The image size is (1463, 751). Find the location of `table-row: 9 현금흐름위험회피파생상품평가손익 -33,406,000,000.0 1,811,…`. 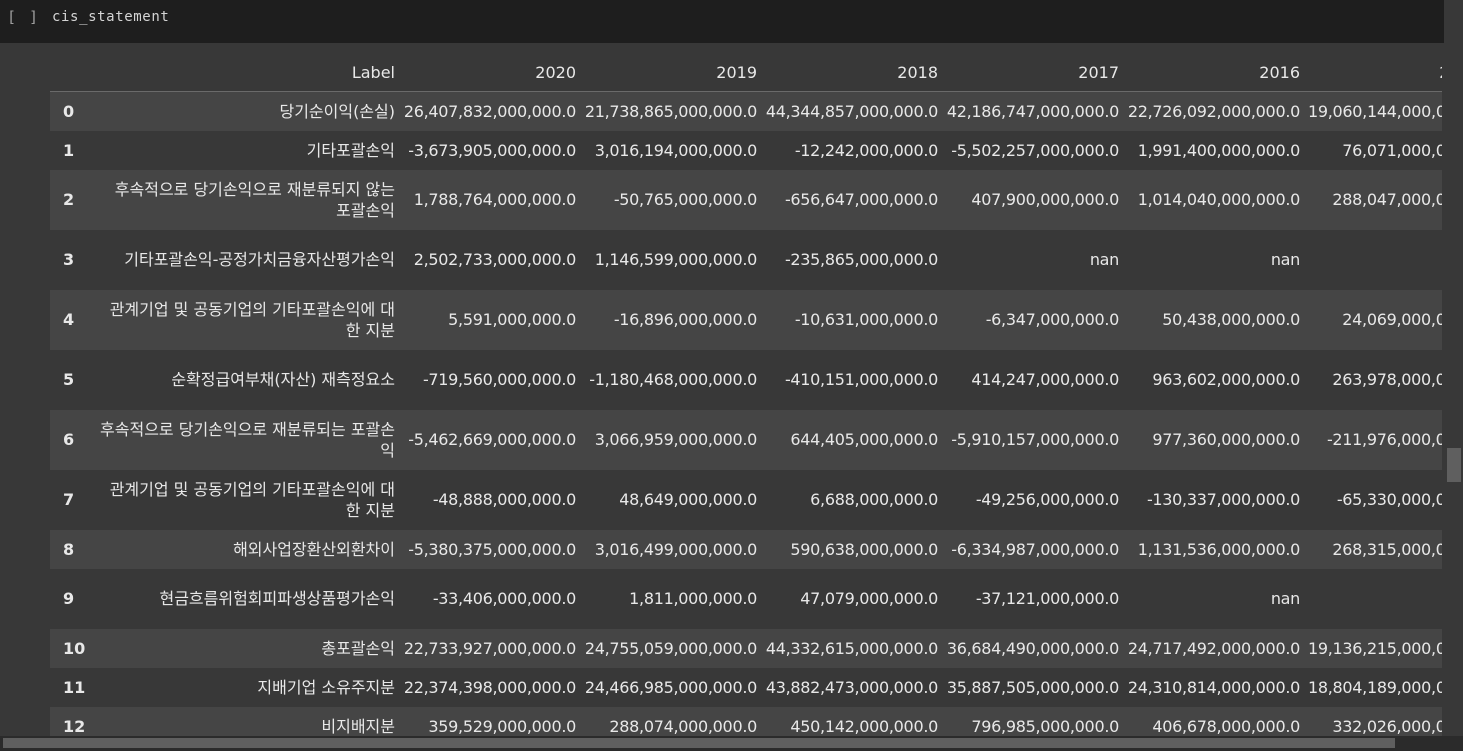

table-row: 9 현금흐름위험회피파생상품평가손익 -33,406,000,000.0 1,811,… is located at coordinates (746, 598).